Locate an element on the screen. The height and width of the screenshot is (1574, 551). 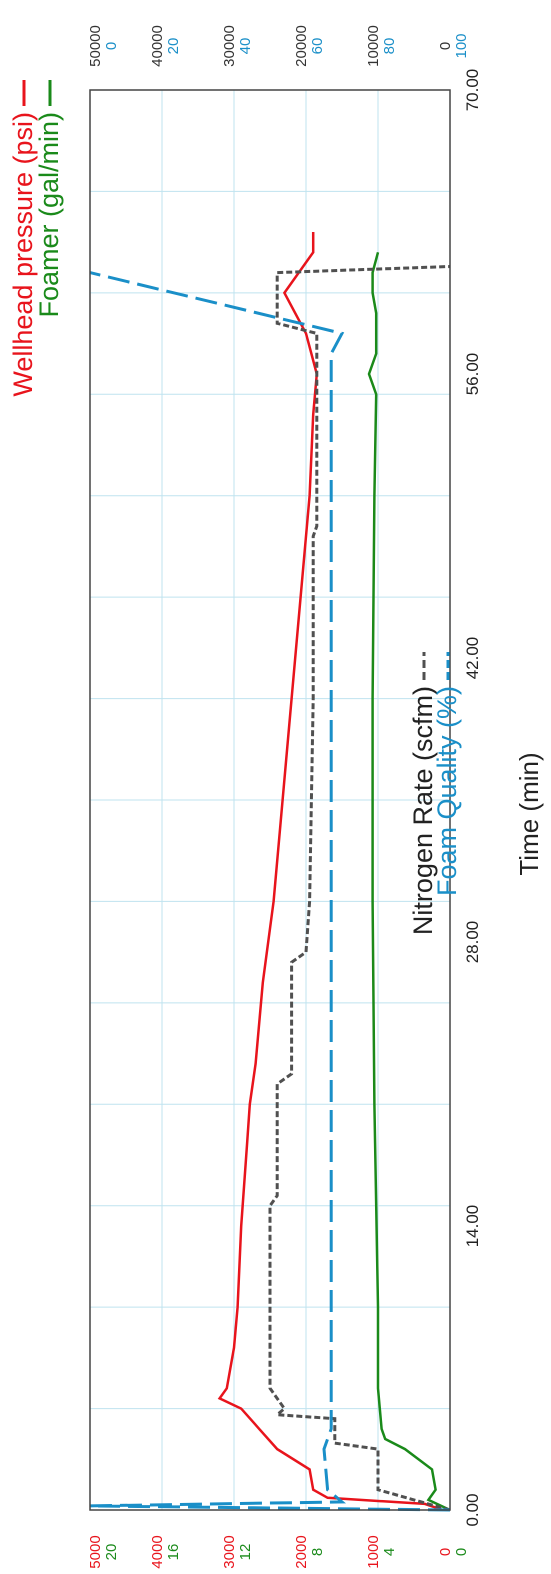
legend-label: Wellhead pressure (psi) is located at coordinates (23, 254).